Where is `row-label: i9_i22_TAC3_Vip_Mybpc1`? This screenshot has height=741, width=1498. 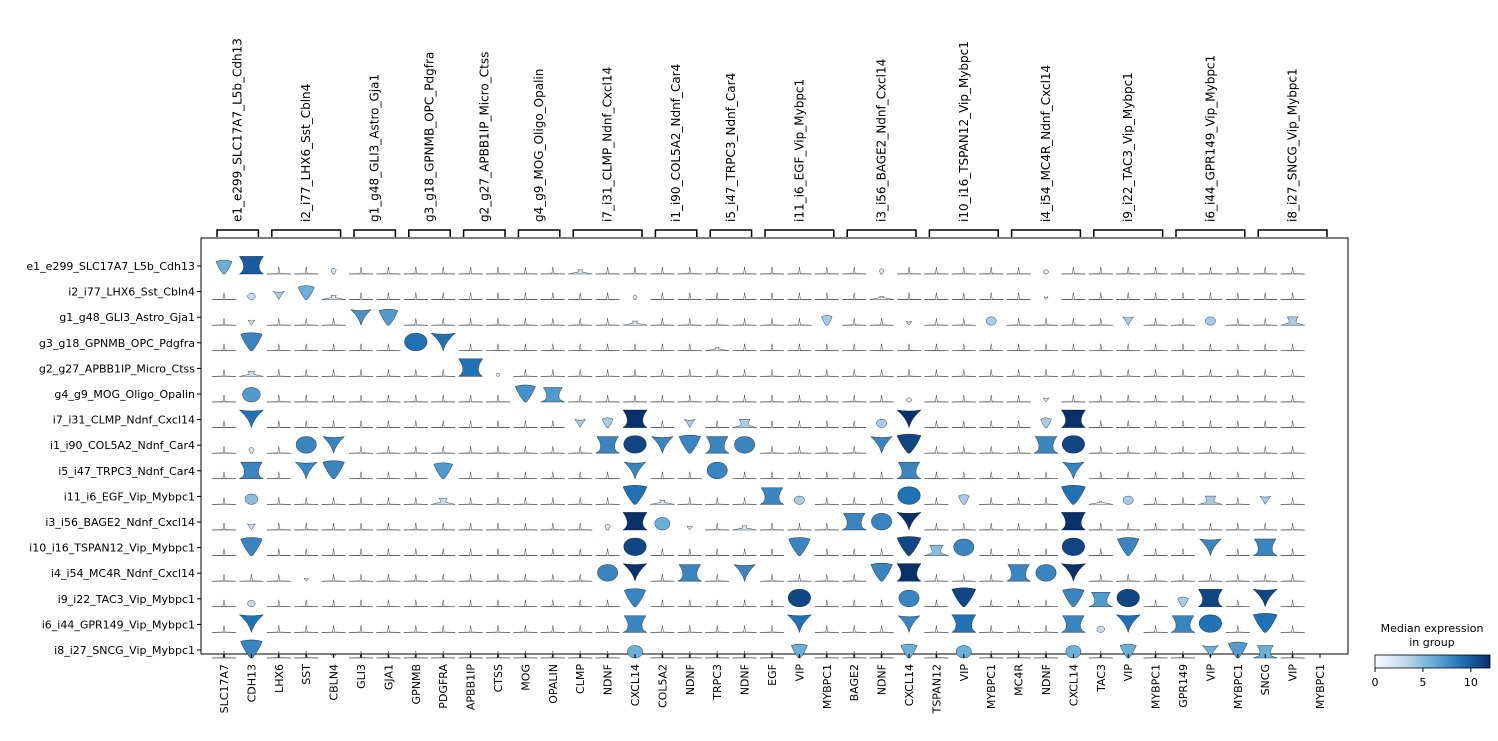 row-label: i9_i22_TAC3_Vip_Mybpc1 is located at coordinates (126, 599).